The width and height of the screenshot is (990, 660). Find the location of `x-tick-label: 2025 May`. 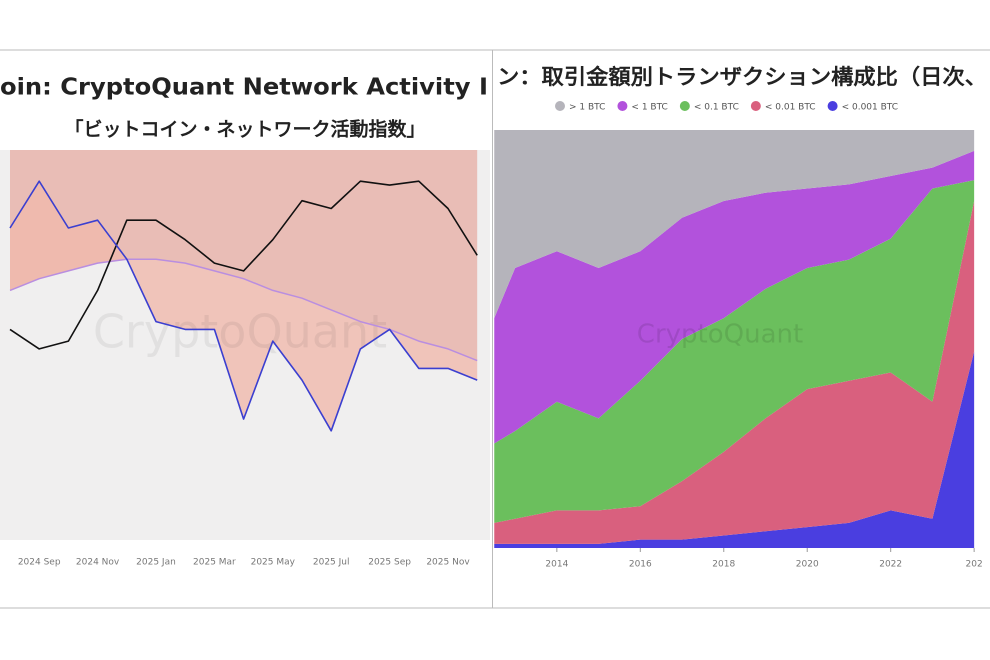

x-tick-label: 2025 May is located at coordinates (273, 563).